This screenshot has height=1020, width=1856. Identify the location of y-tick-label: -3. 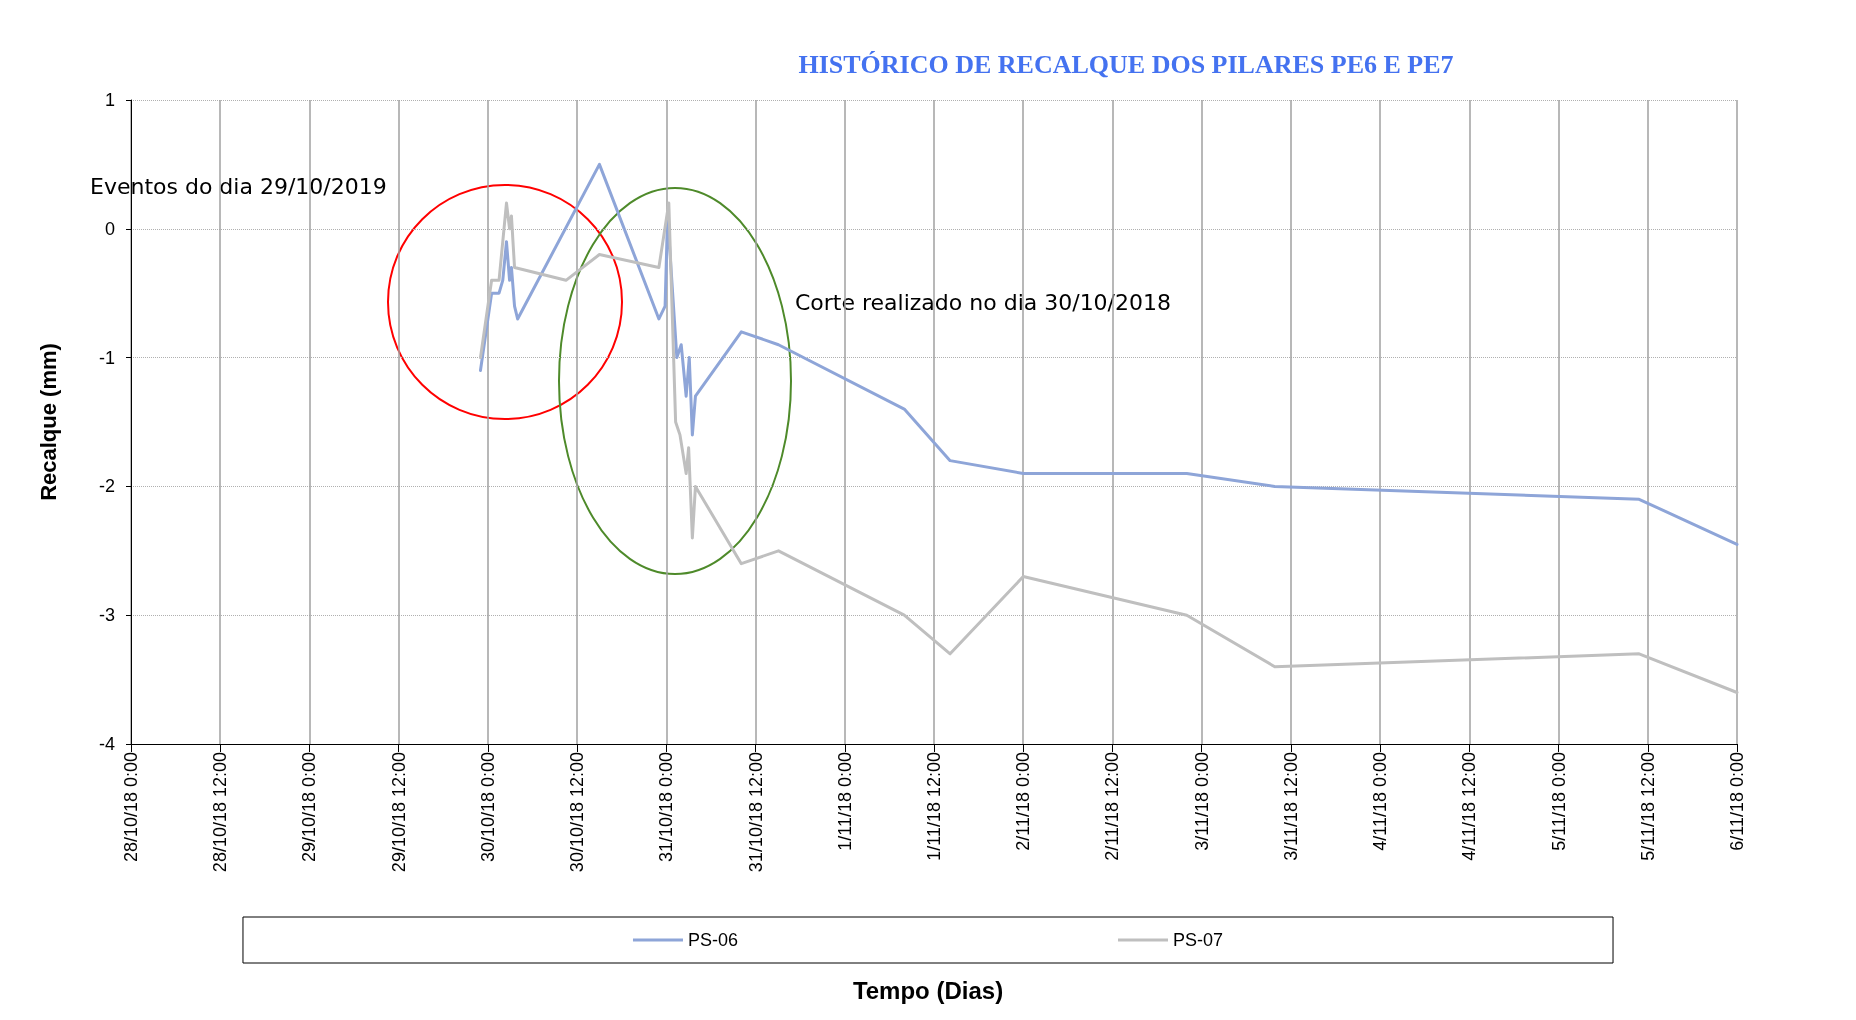
(106, 615).